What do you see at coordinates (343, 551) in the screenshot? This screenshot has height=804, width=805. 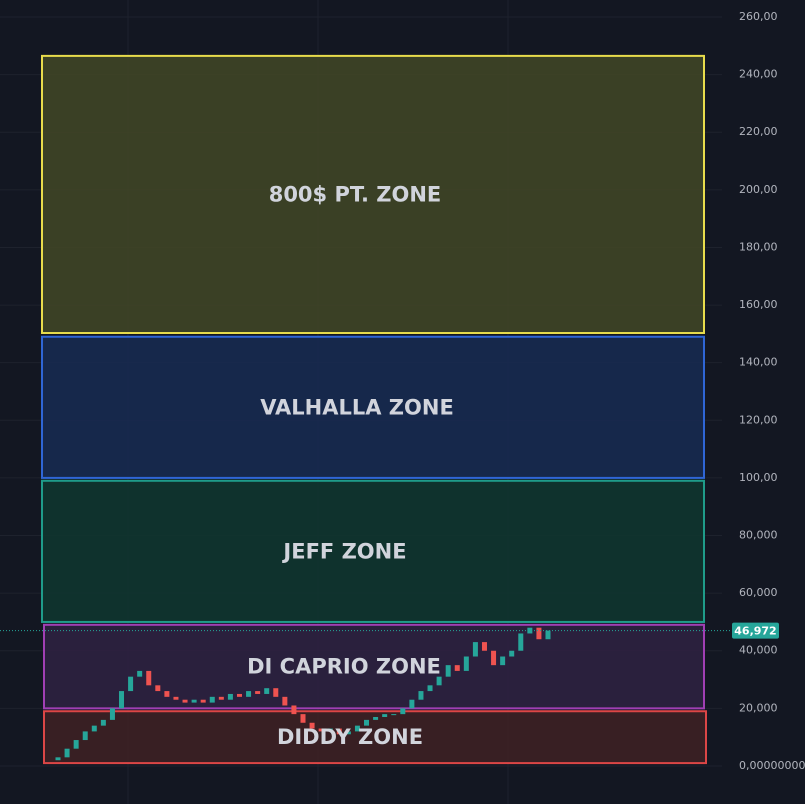 I see `zone-label: JEFF ZONE` at bounding box center [343, 551].